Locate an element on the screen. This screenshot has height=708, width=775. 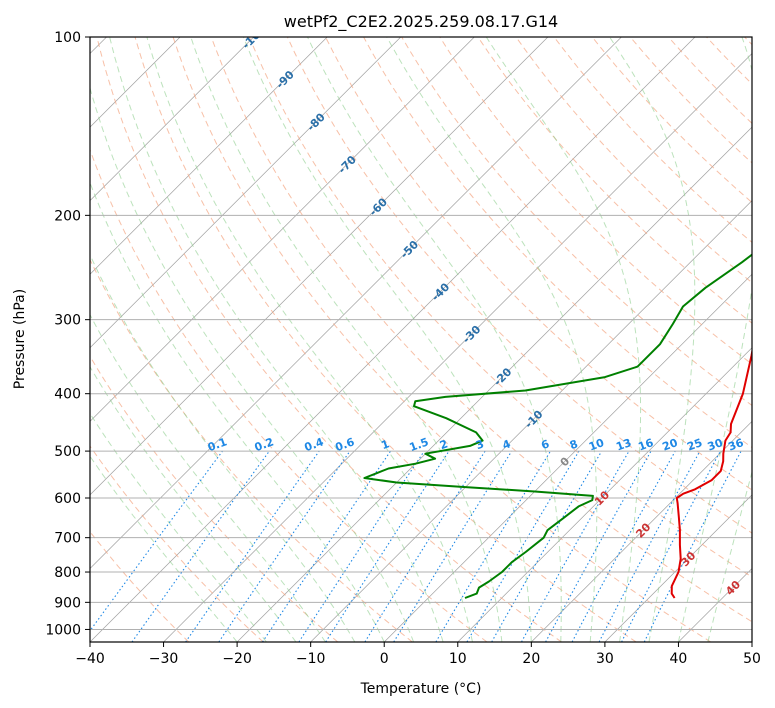
mixing-ratio-label: 3 is located at coordinates (480, 444).